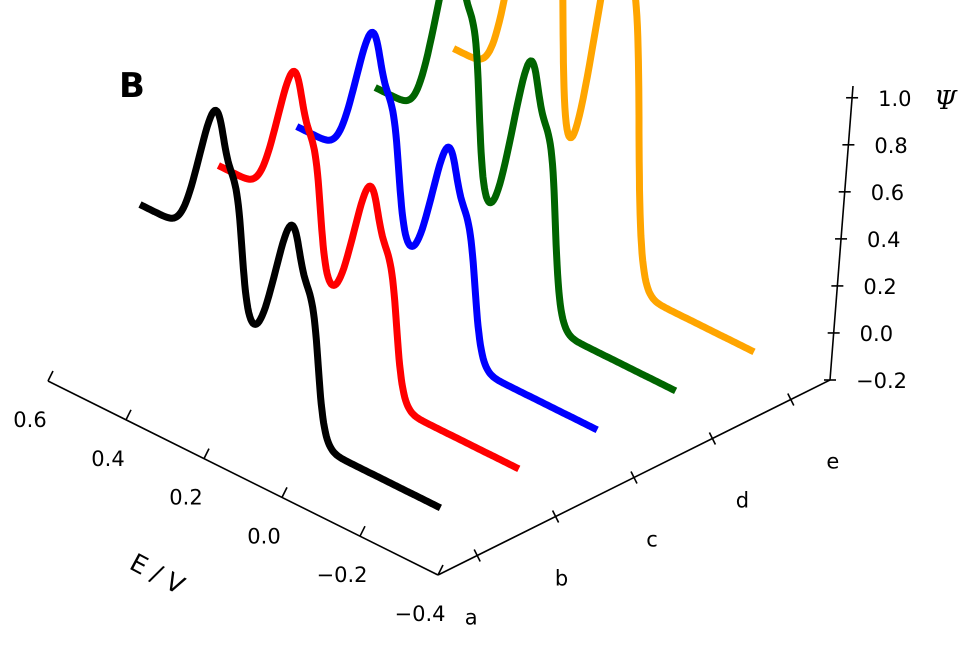  What do you see at coordinates (107, 459) in the screenshot?
I see `x-tick-label: 0.4` at bounding box center [107, 459].